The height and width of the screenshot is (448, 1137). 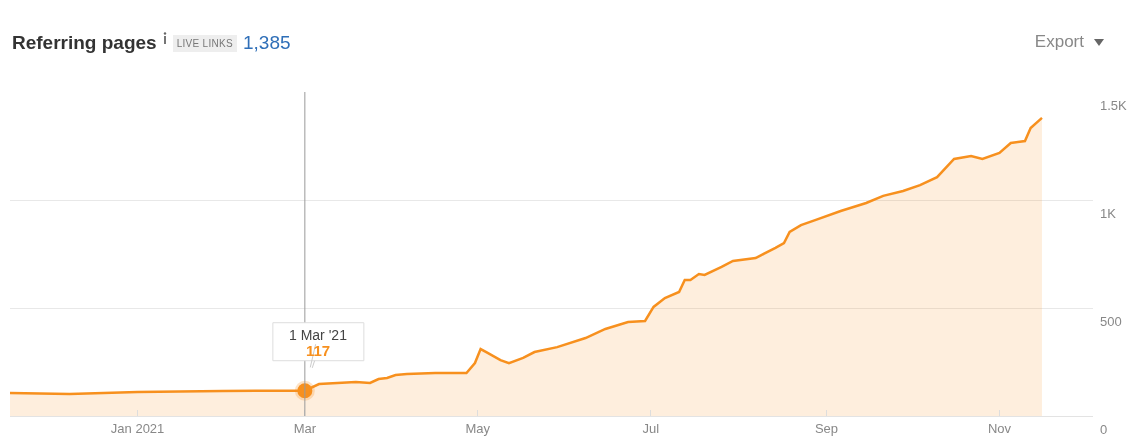 What do you see at coordinates (267, 43) in the screenshot?
I see `text: 1,385` at bounding box center [267, 43].